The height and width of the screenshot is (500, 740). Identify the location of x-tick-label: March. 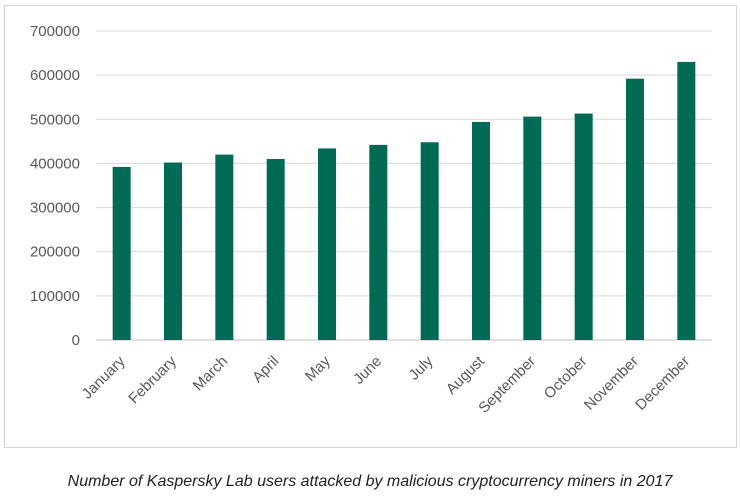
(210, 373).